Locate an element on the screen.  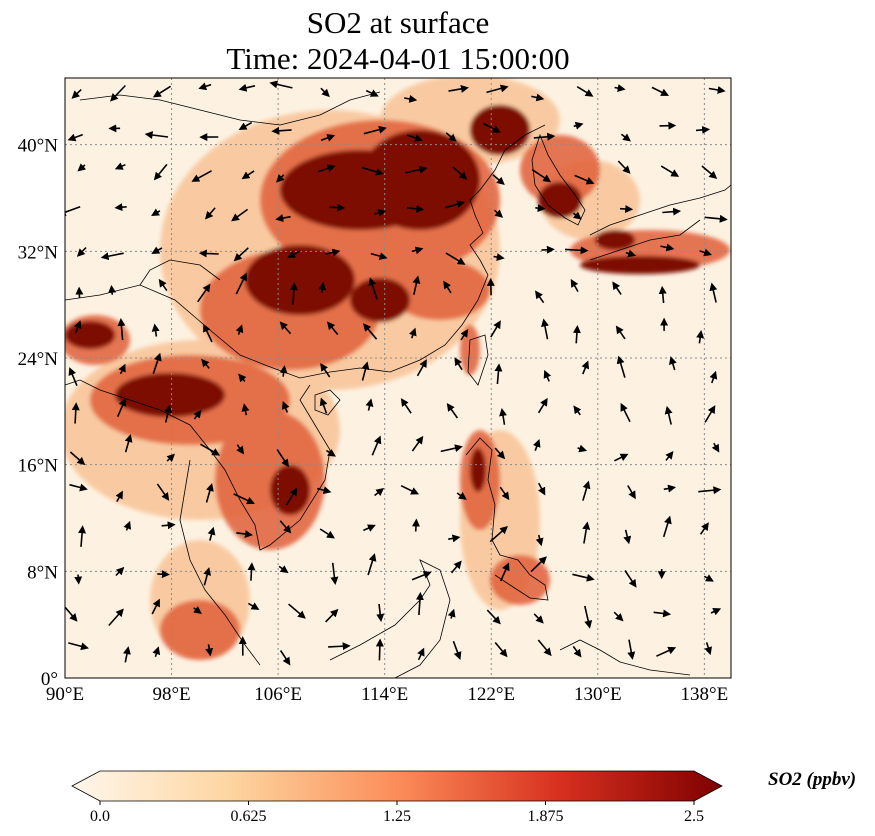
lon-tick-label: 130°E is located at coordinates (598, 694).